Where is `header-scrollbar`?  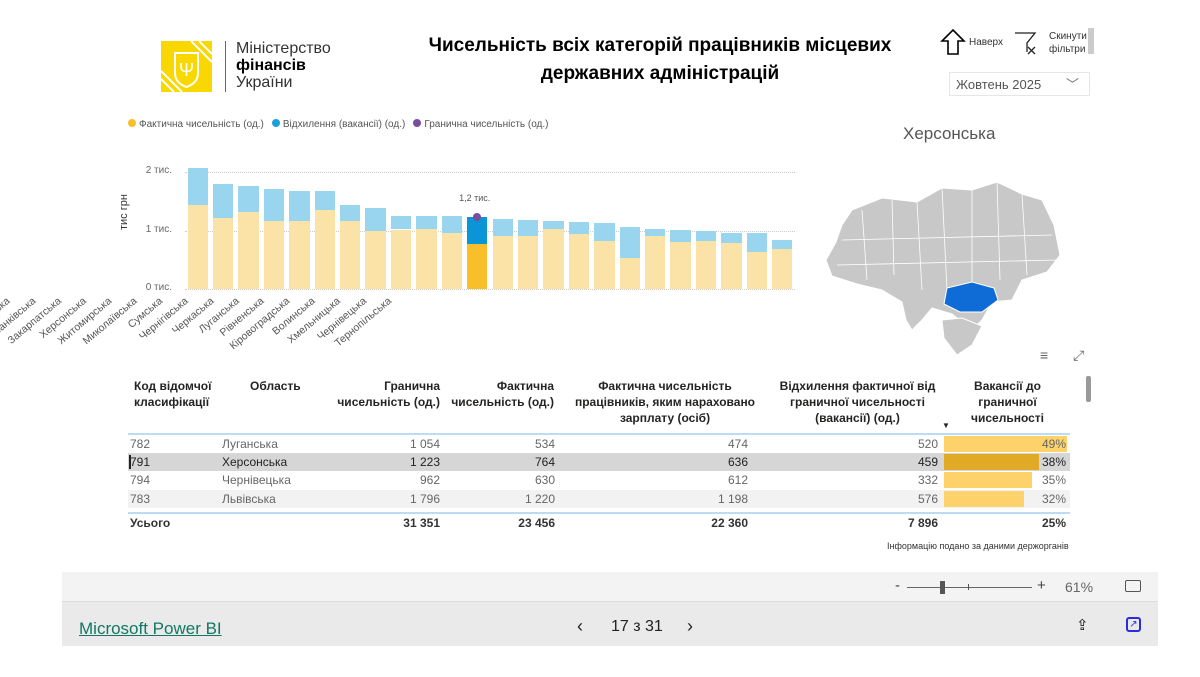
header-scrollbar is located at coordinates (1091, 41).